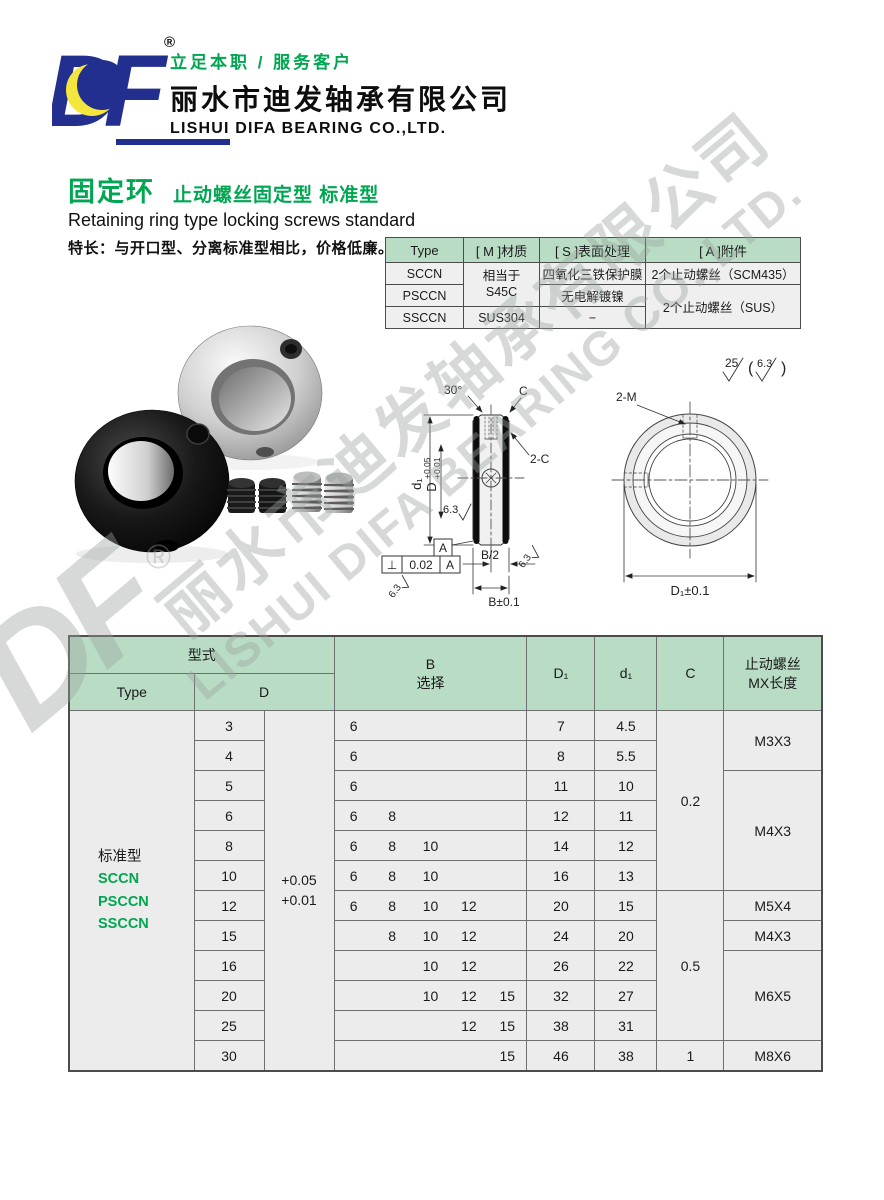 Image resolution: width=884 pixels, height=1200 pixels. Describe the element at coordinates (690, 673) in the screenshot. I see `header-c: C` at that location.